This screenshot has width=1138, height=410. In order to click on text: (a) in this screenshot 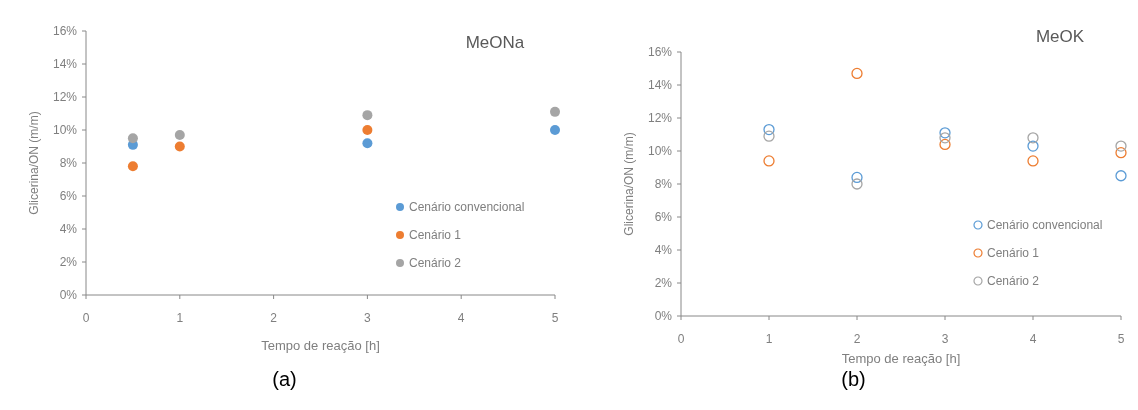, I will do `click(284, 379)`.